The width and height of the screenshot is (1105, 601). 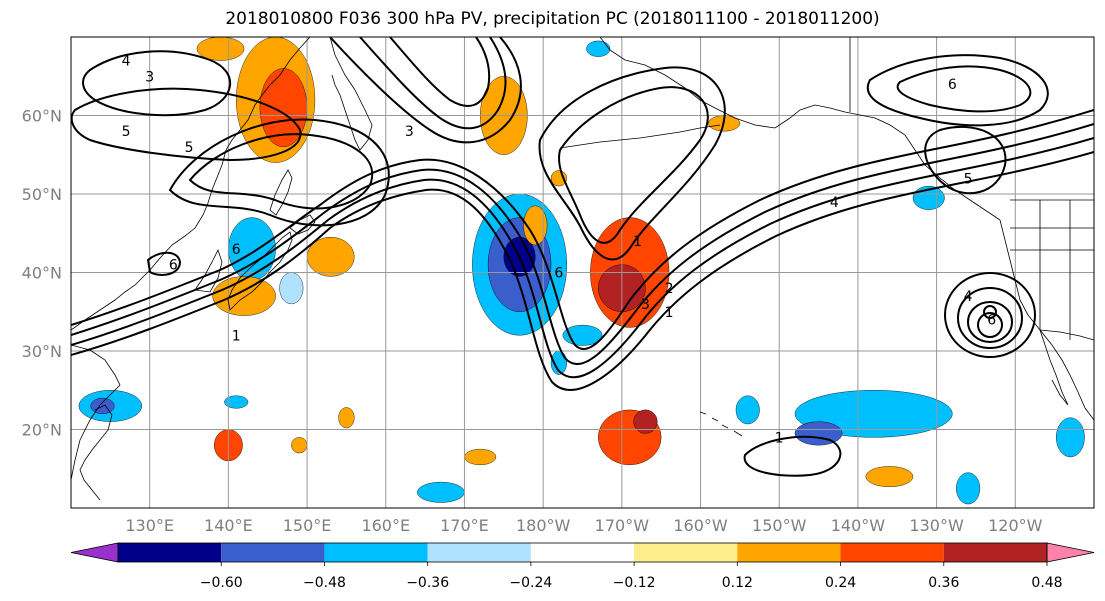 I want to click on lon-tick-label: 150°W, so click(x=779, y=525).